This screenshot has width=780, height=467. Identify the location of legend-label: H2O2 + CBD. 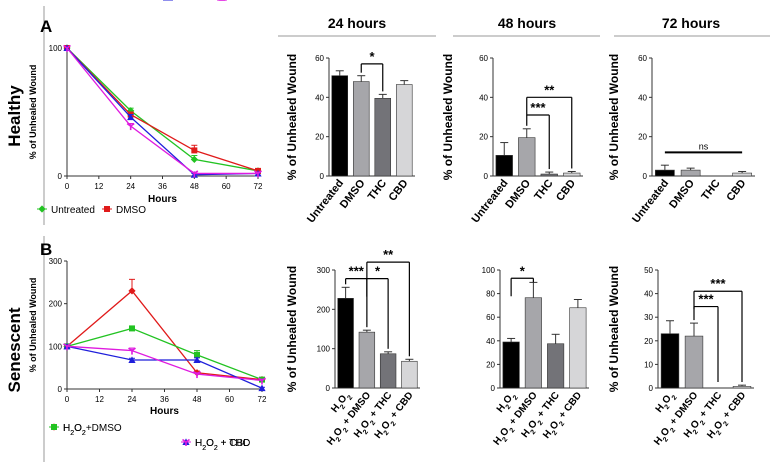
(222, 445).